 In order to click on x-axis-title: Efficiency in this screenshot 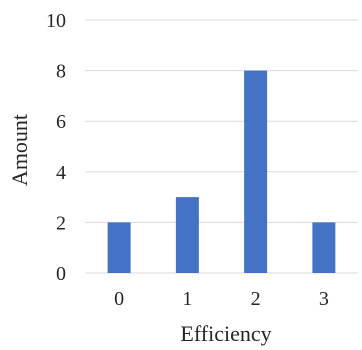, I will do `click(225, 333)`.